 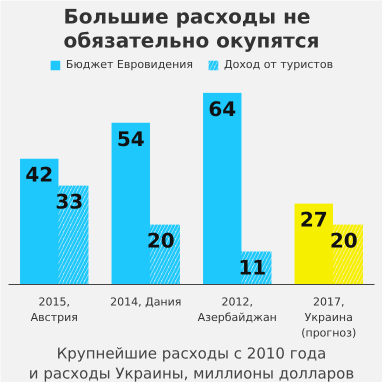 What do you see at coordinates (237, 310) in the screenshot?
I see `x-tick-label: 2012, Азербайджан` at bounding box center [237, 310].